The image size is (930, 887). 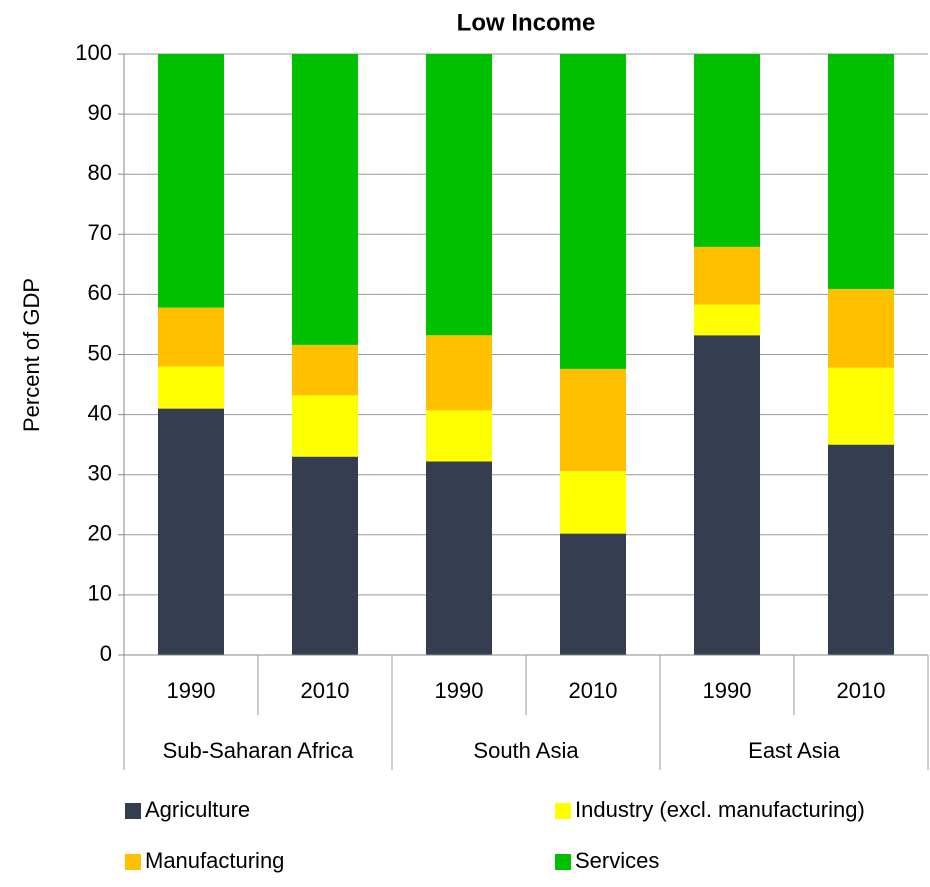 What do you see at coordinates (214, 860) in the screenshot?
I see `legend-label: Manufacturing` at bounding box center [214, 860].